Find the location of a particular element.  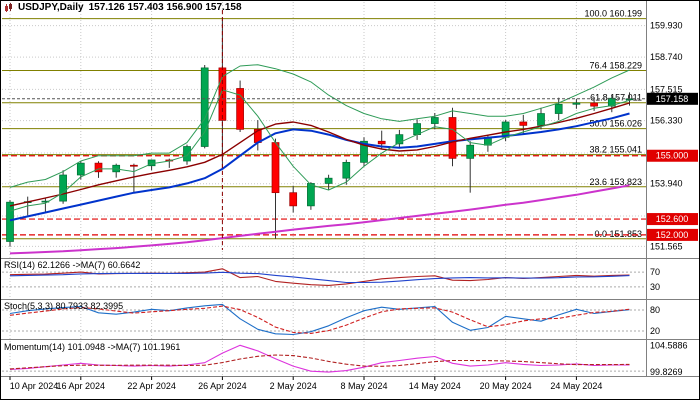

svg-text: 26 Apr 2024 is located at coordinates (222, 386).